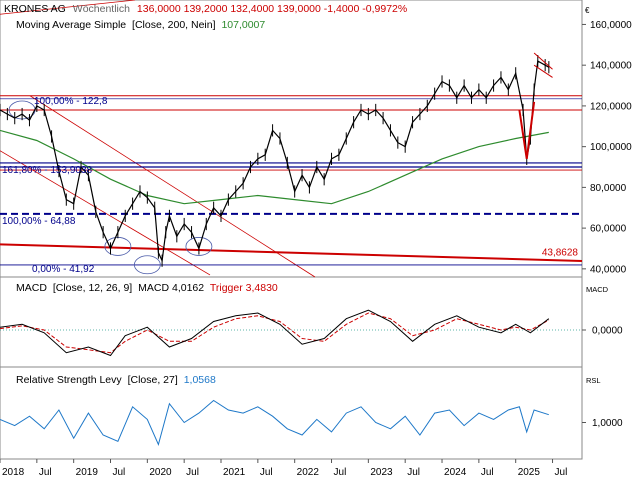 The image size is (640, 480). Describe the element at coordinates (31, 288) in the screenshot. I see `macd-label: MACD` at that location.